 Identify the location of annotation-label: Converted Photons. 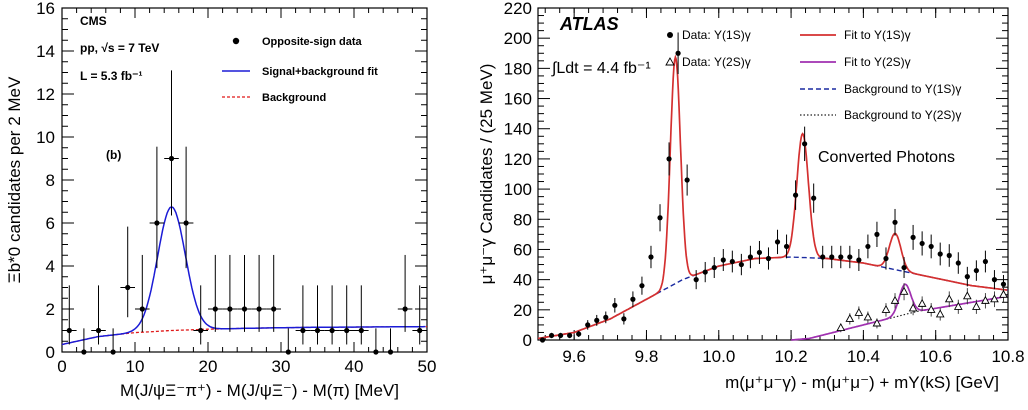
(886, 157).